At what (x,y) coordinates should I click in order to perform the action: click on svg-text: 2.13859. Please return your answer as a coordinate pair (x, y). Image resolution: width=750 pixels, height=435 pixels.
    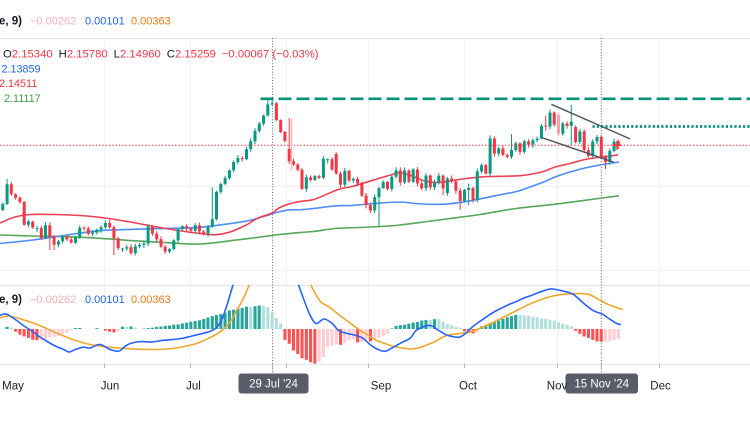
    Looking at the image, I should click on (21, 70).